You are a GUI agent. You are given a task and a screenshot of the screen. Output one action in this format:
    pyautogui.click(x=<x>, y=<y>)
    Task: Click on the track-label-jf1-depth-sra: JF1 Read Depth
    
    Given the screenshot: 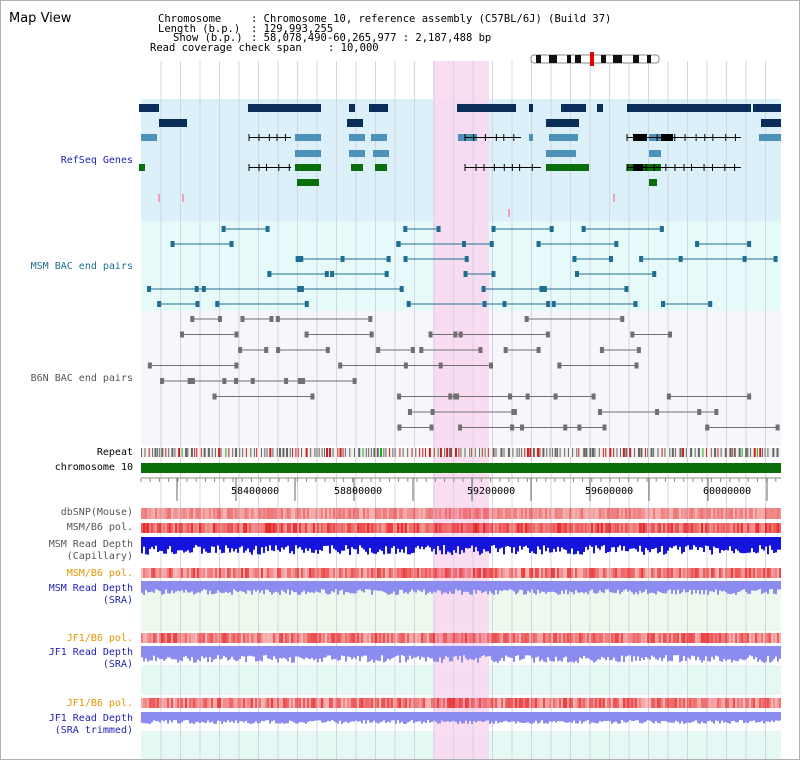 What is the action you would take?
    pyautogui.click(x=90, y=652)
    